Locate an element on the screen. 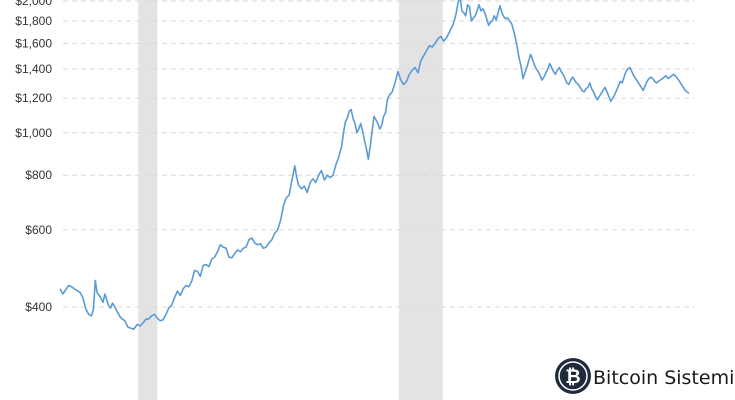 Image resolution: width=735 pixels, height=400 pixels. bitcoin-symbol-glyph: ₿ is located at coordinates (572, 377).